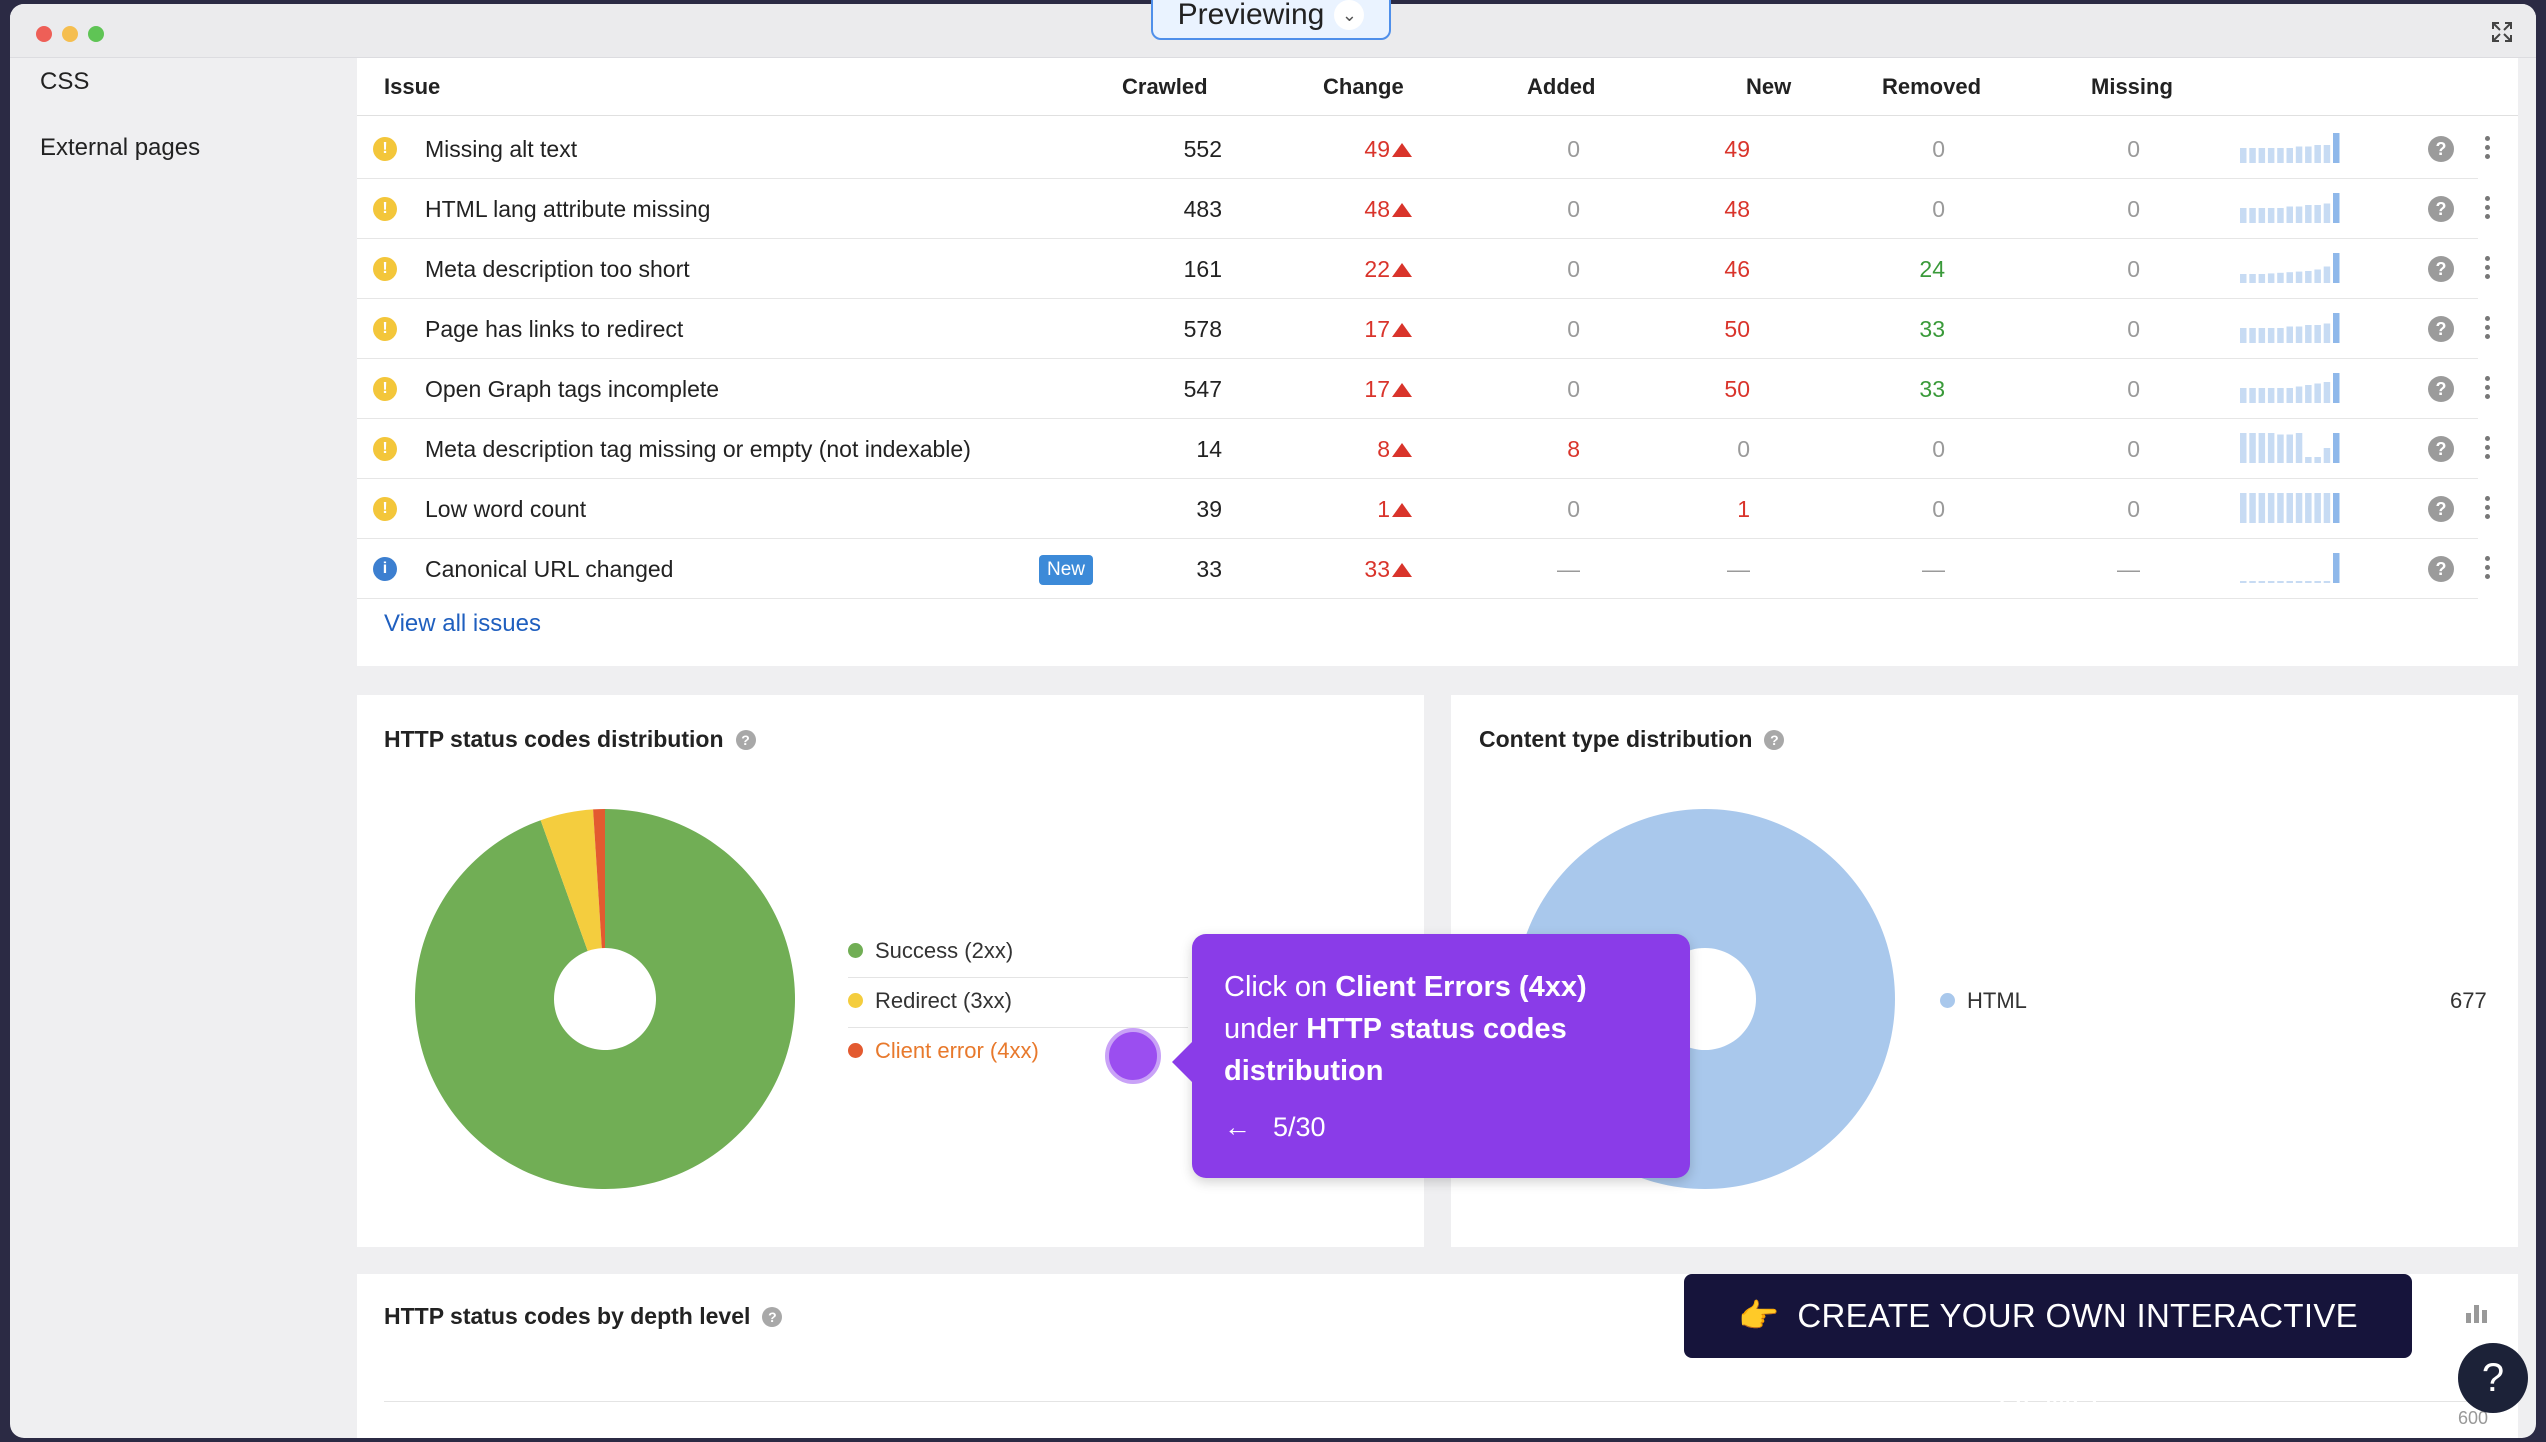 The height and width of the screenshot is (1442, 2546). Describe the element at coordinates (44, 34) in the screenshot. I see `close-window-button` at that location.